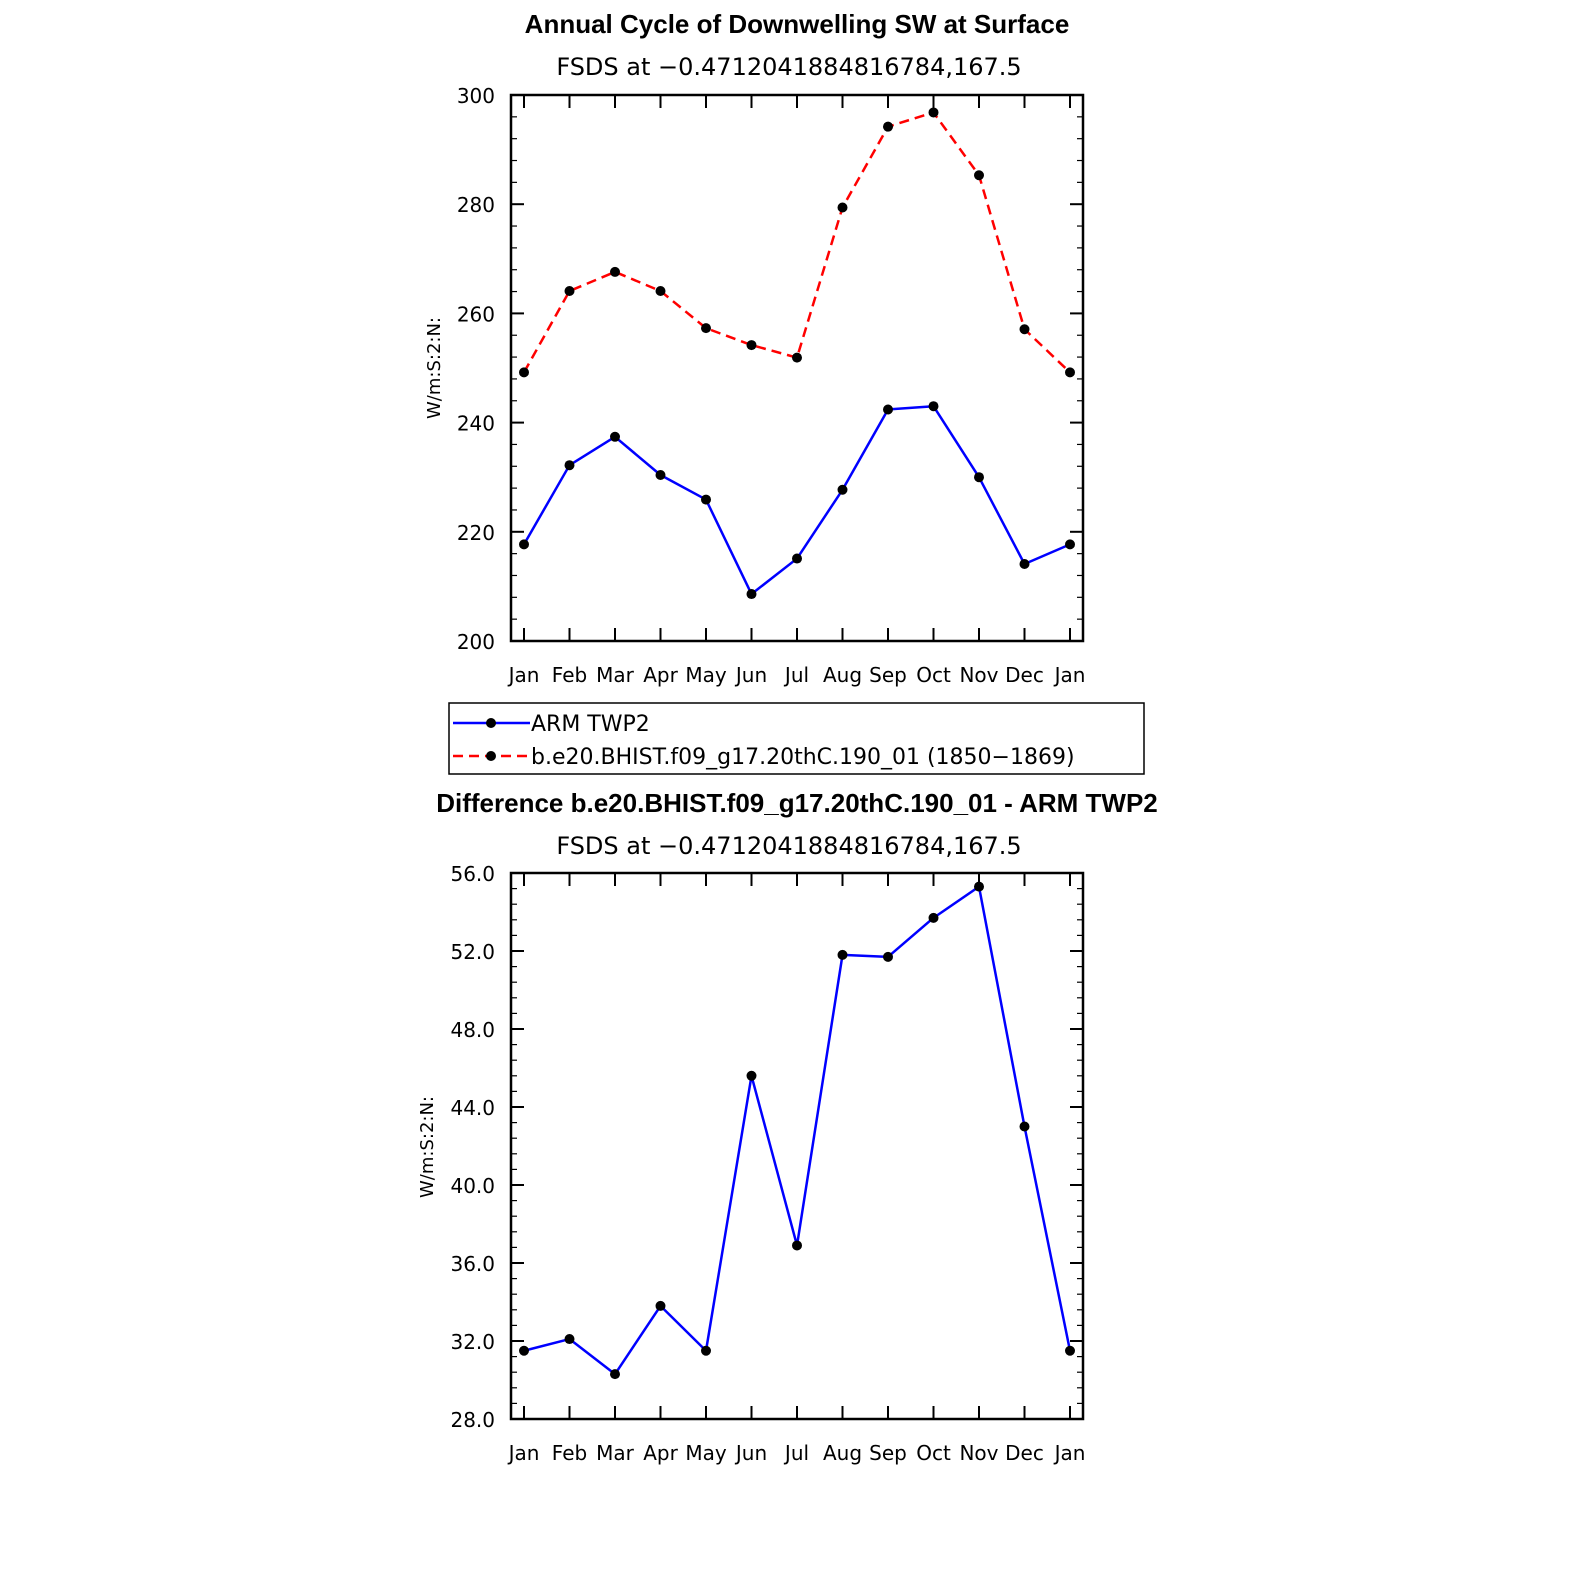 The image size is (1574, 1574). Describe the element at coordinates (472, 1108) in the screenshot. I see `y-tick-label: 44.0` at that location.